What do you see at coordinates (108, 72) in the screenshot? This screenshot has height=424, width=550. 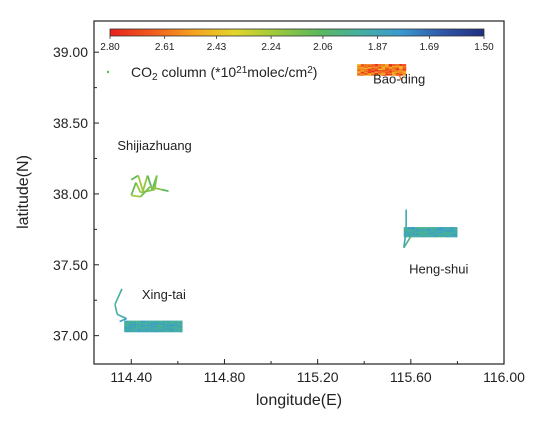 I see `legend-marker` at bounding box center [108, 72].